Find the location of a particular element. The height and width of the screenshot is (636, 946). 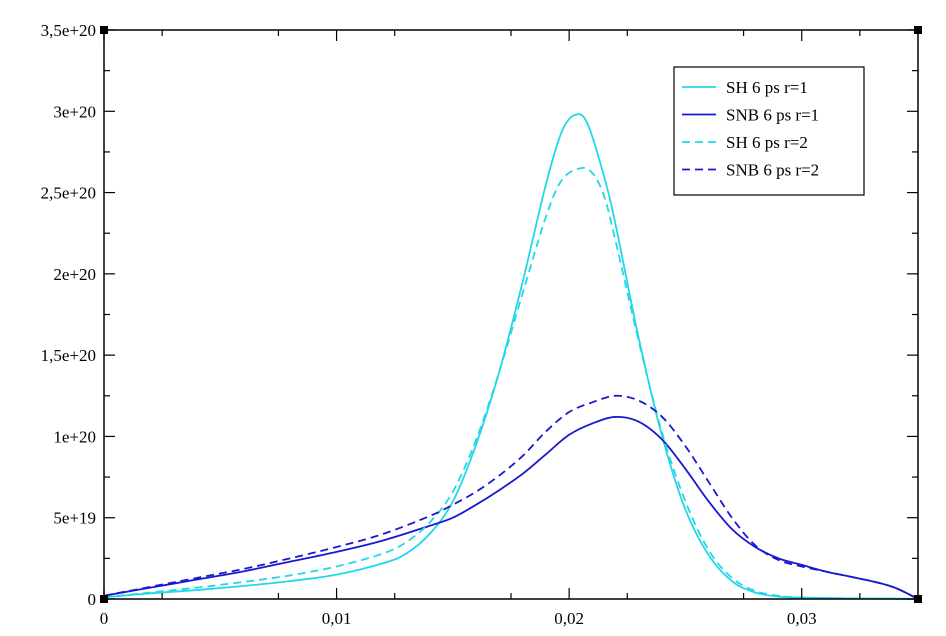

x-tick-label: 0,01 is located at coordinates (337, 618).